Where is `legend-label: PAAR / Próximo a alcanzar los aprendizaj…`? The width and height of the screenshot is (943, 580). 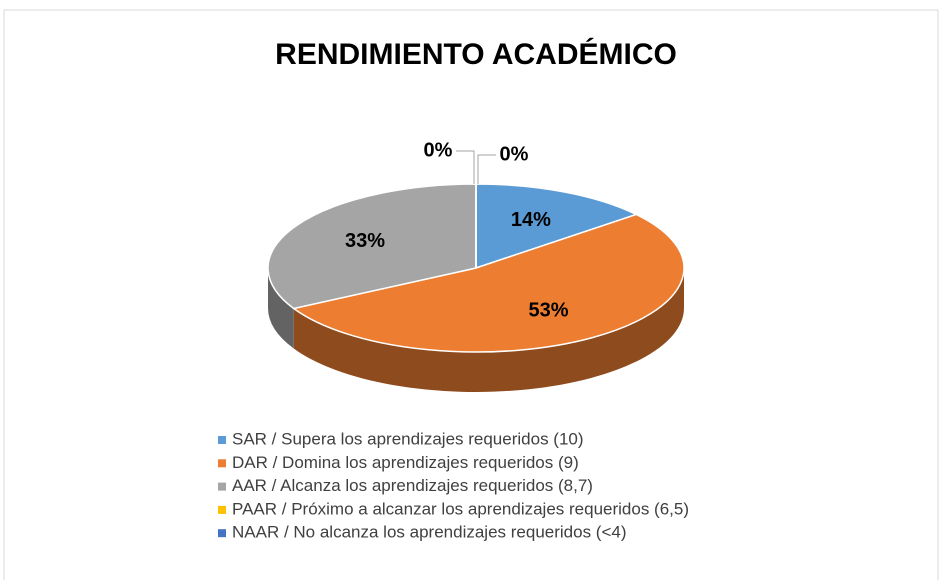 legend-label: PAAR / Próximo a alcanzar los aprendizaj… is located at coordinates (460, 508).